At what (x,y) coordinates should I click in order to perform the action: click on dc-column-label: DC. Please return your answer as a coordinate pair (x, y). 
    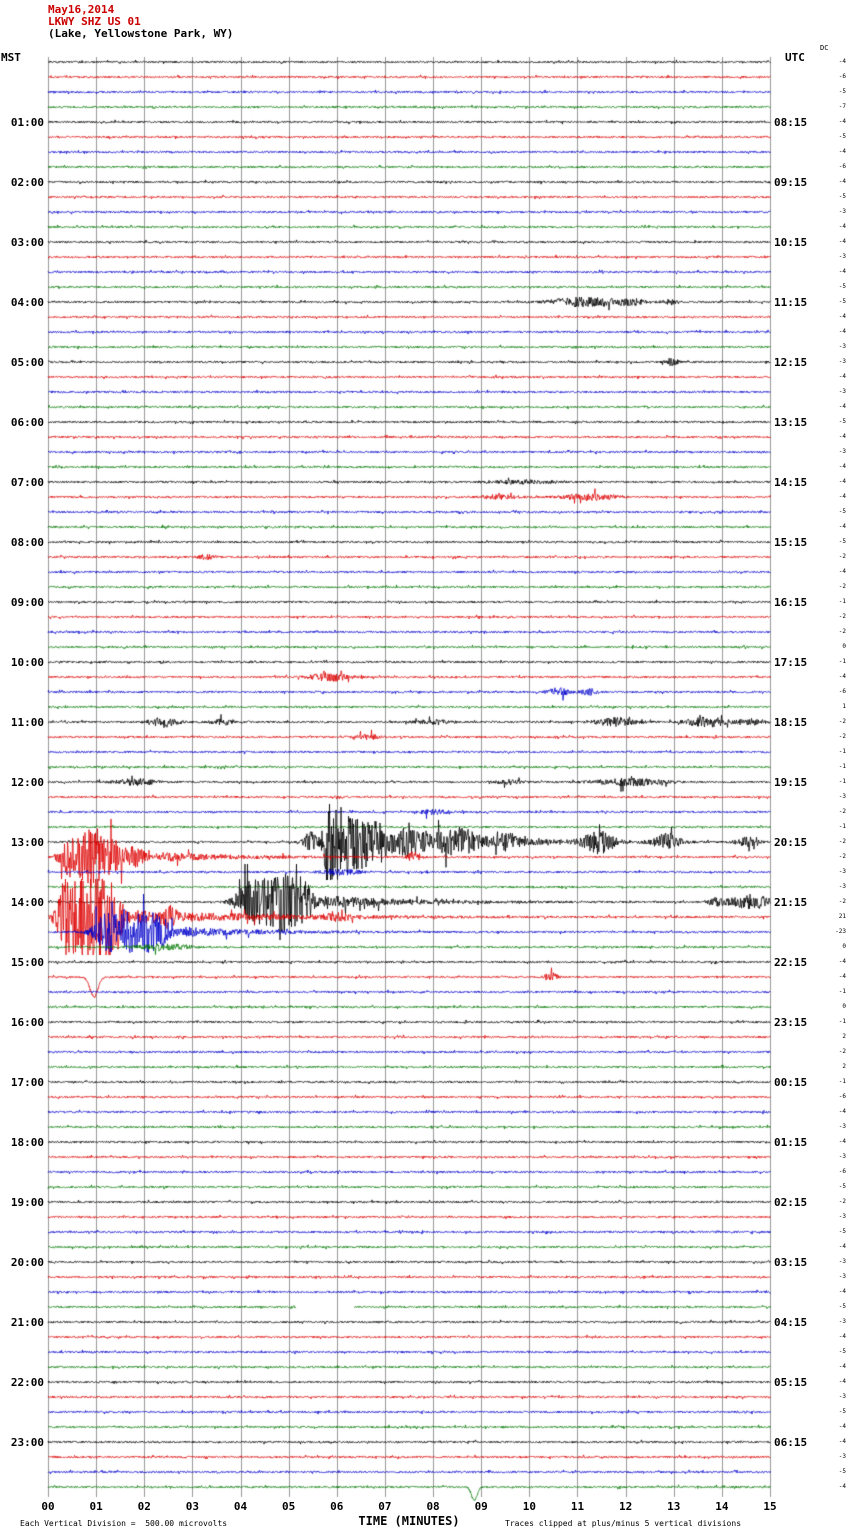
    Looking at the image, I should click on (824, 48).